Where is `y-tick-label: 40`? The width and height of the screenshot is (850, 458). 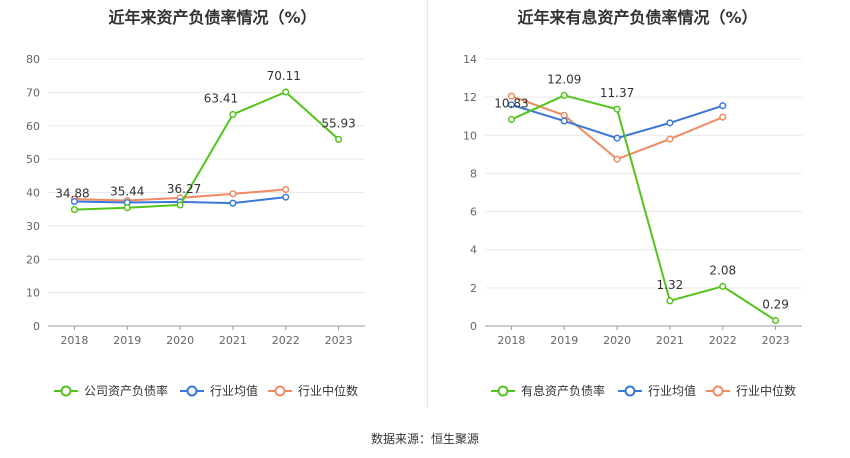
y-tick-label: 40 is located at coordinates (33, 193).